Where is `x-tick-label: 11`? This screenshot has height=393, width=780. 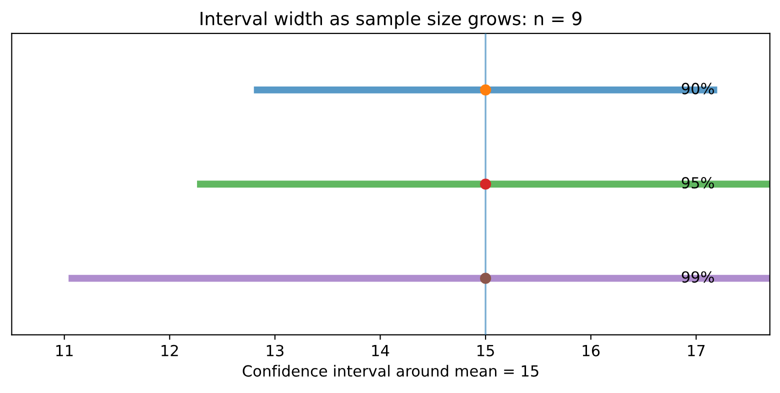 x-tick-label: 11 is located at coordinates (64, 350).